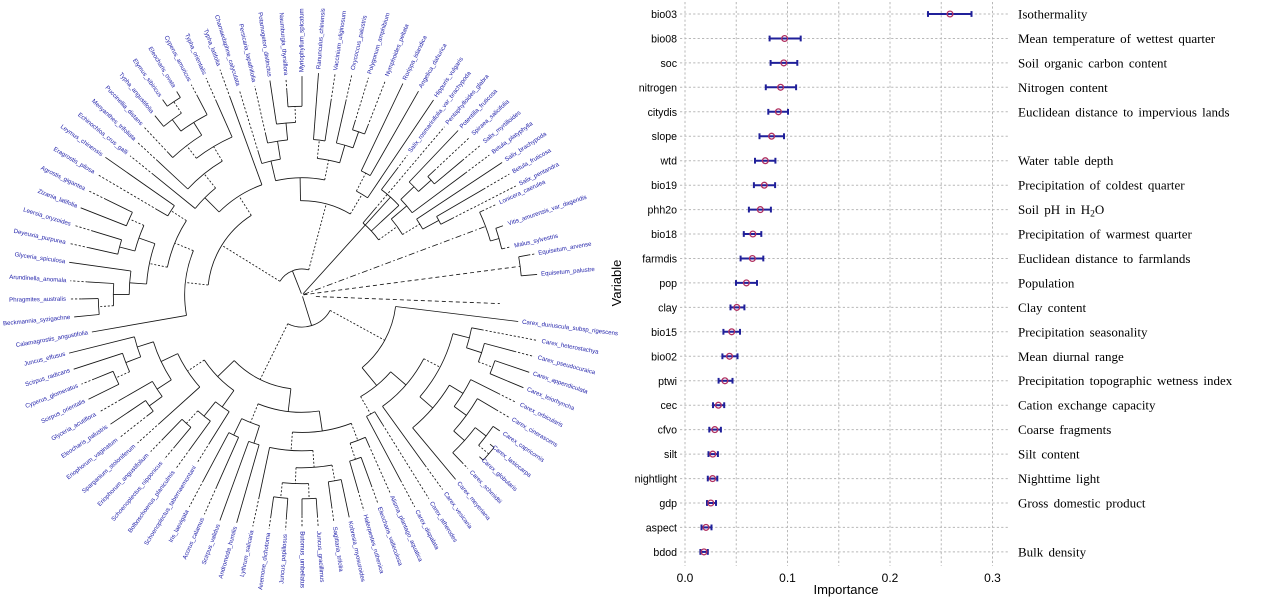 This screenshot has width=1268, height=598. What do you see at coordinates (1083, 331) in the screenshot?
I see `svg-text: Precipitation seasonality` at bounding box center [1083, 331].